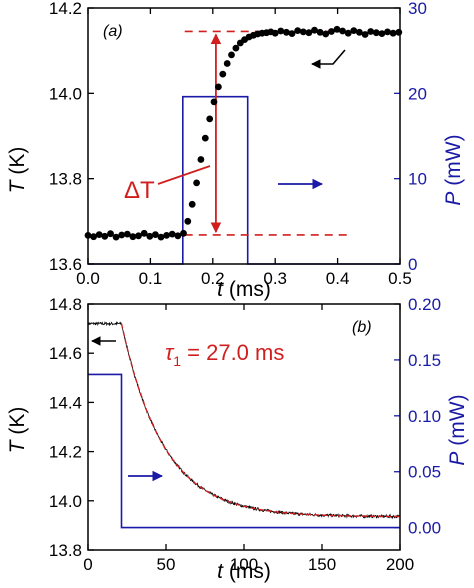 The image size is (474, 588). Describe the element at coordinates (184, 175) in the screenshot. I see `delta-t-pointer` at that location.